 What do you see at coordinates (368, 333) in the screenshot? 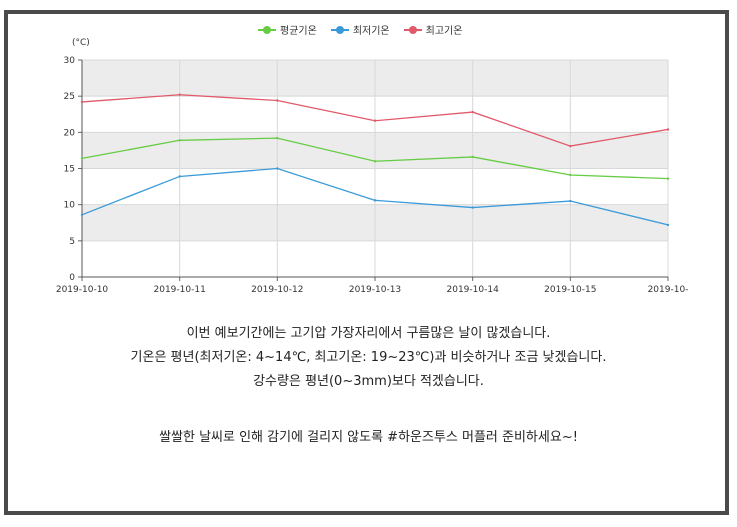
I see `note-line: 이번 예보기간에는 고기압 가장자리에서 구름많은 날이 많겠습니다.` at bounding box center [368, 333].